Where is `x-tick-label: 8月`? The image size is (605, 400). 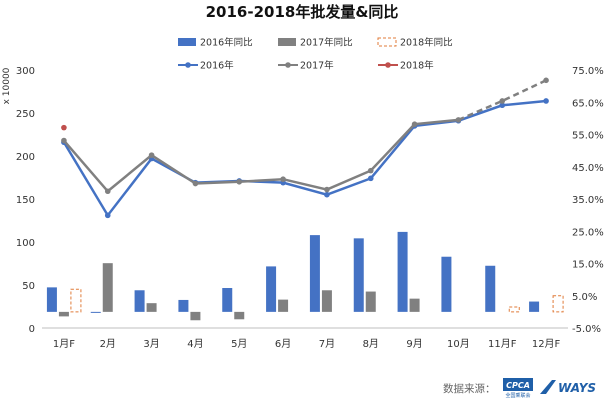
x-tick-label: 8月 is located at coordinates (371, 344).